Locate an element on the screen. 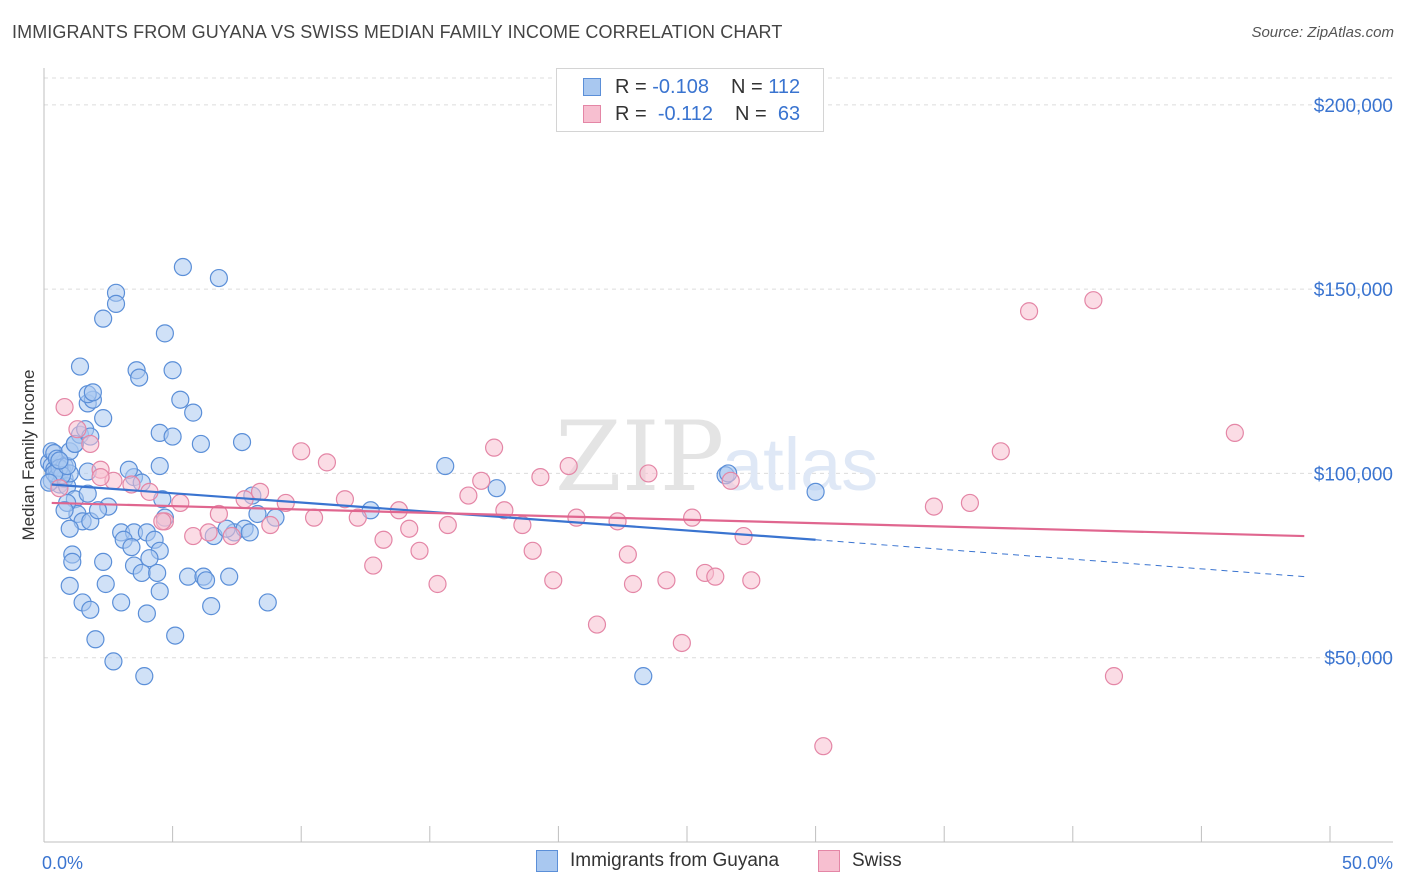  legend-row-guyana: R = -0.108 N = 112 is located at coordinates (691, 87).